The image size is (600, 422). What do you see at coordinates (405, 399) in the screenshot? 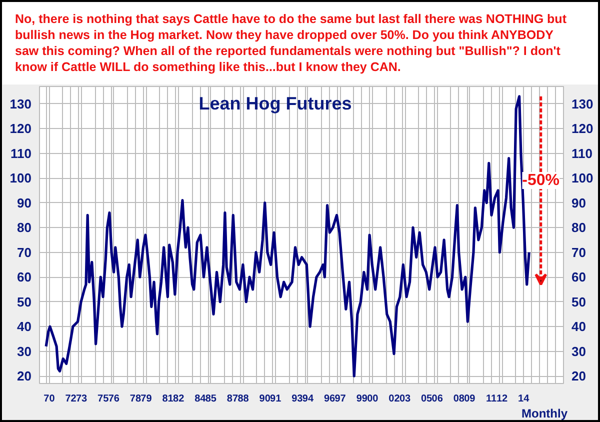
I see `x-tick-label: 03` at bounding box center [405, 399].